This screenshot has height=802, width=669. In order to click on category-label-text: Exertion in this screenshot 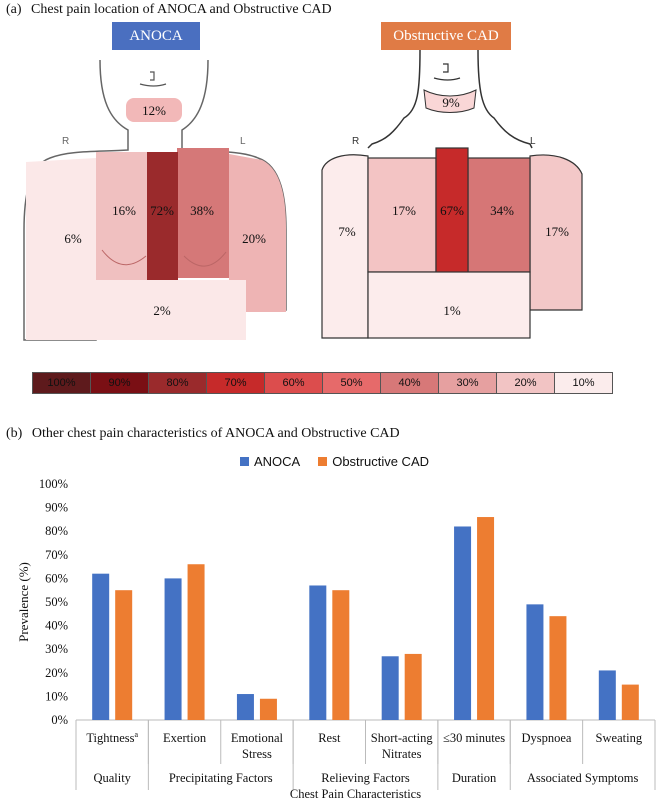, I will do `click(185, 738)`.